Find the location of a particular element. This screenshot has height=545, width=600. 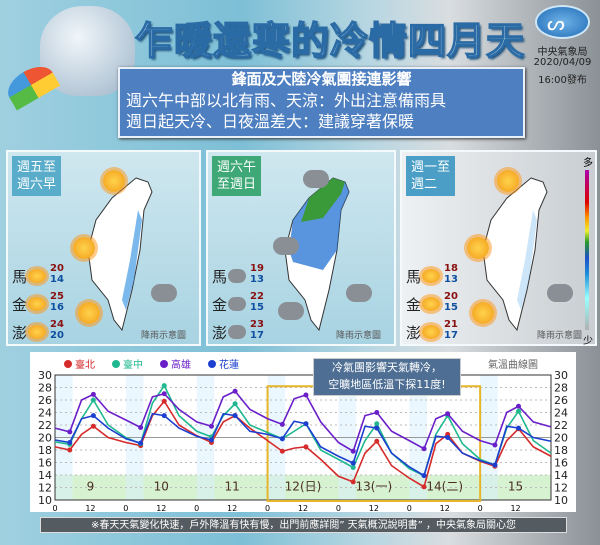

day-label: 13(一) is located at coordinates (374, 487).